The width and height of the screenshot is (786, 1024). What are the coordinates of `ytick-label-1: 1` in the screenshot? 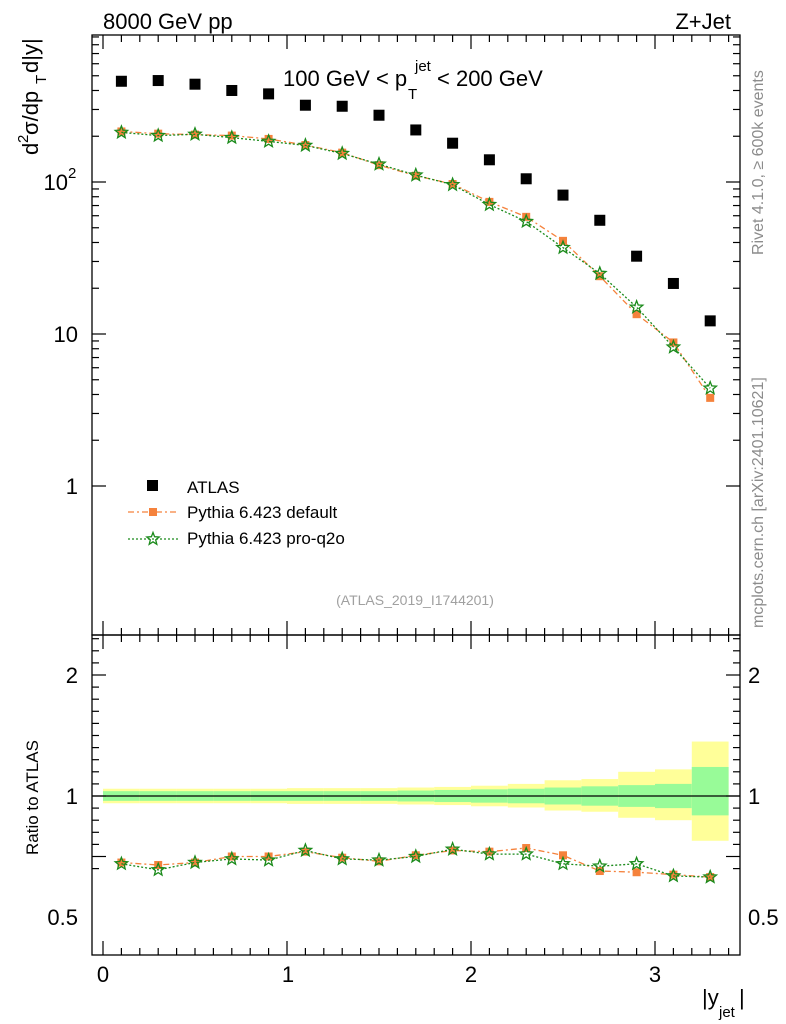 It's located at (72, 486).